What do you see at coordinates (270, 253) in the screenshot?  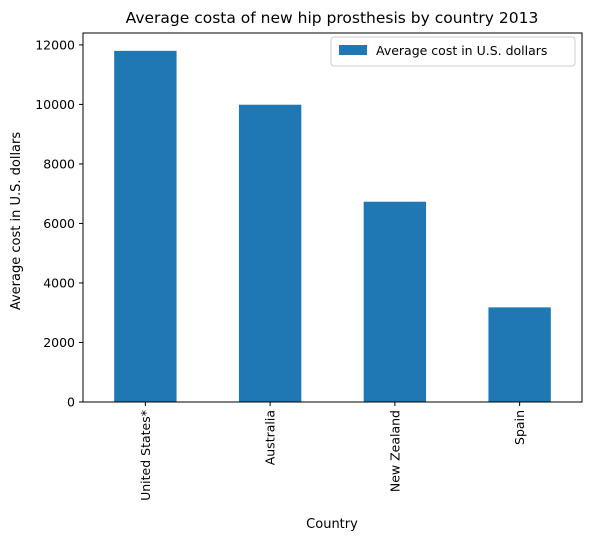 I see `bar-australia` at bounding box center [270, 253].